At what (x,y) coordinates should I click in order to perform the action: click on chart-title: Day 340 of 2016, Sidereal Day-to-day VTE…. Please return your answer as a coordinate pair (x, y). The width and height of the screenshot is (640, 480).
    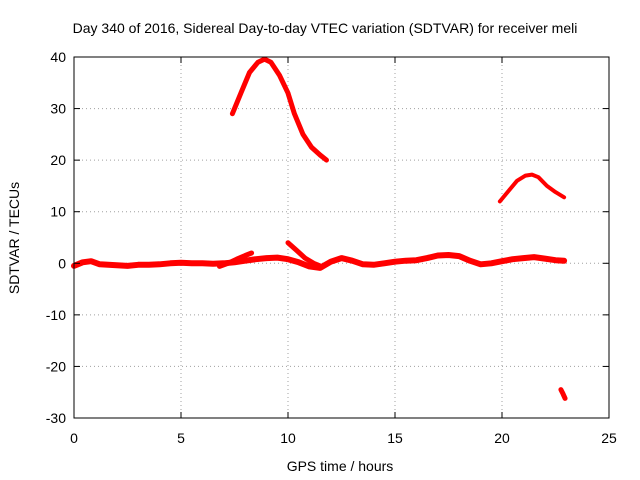
    Looking at the image, I should click on (325, 28).